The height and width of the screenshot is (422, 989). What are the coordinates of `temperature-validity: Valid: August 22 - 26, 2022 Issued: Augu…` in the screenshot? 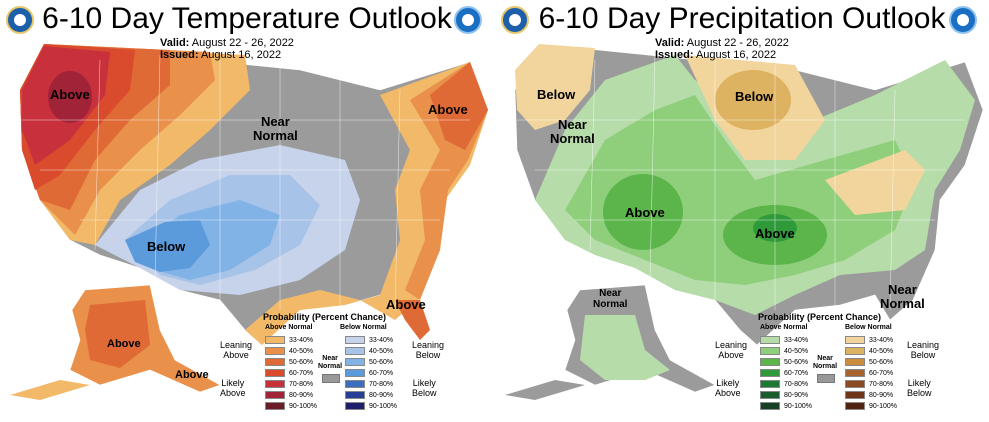 It's located at (227, 49).